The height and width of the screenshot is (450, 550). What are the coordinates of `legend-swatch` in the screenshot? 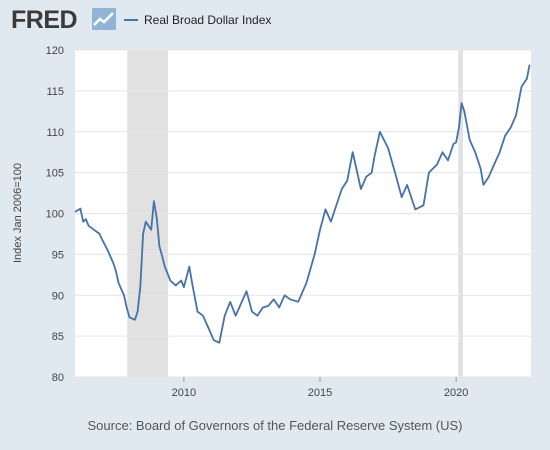 It's located at (131, 20).